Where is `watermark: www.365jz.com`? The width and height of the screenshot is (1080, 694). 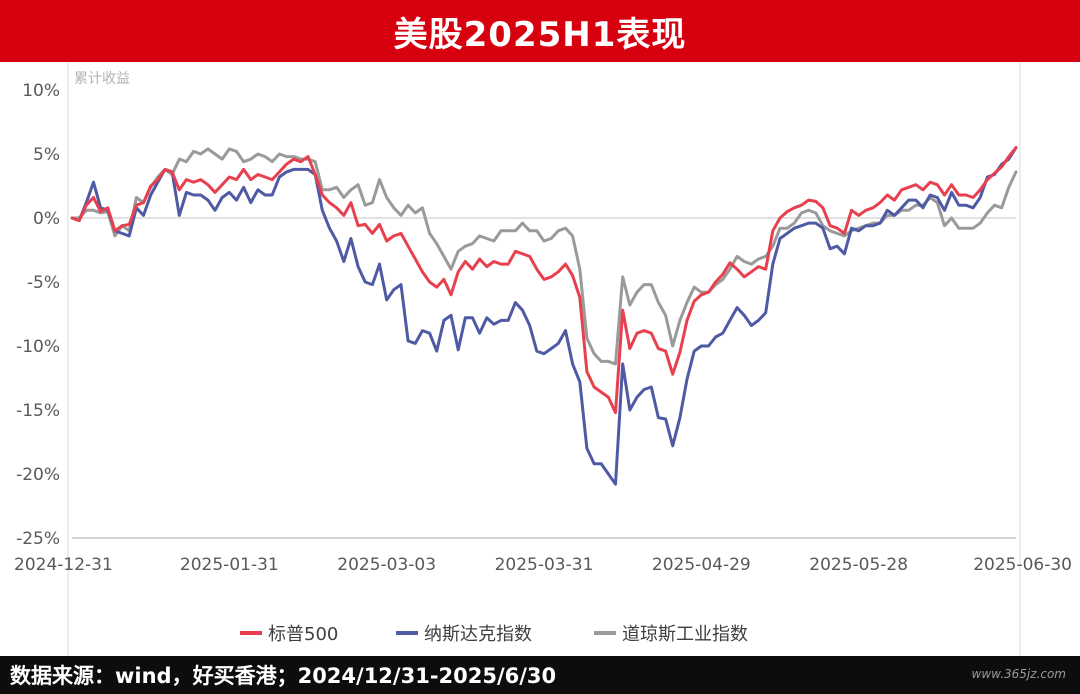 watermark: www.365jz.com is located at coordinates (1018, 674).